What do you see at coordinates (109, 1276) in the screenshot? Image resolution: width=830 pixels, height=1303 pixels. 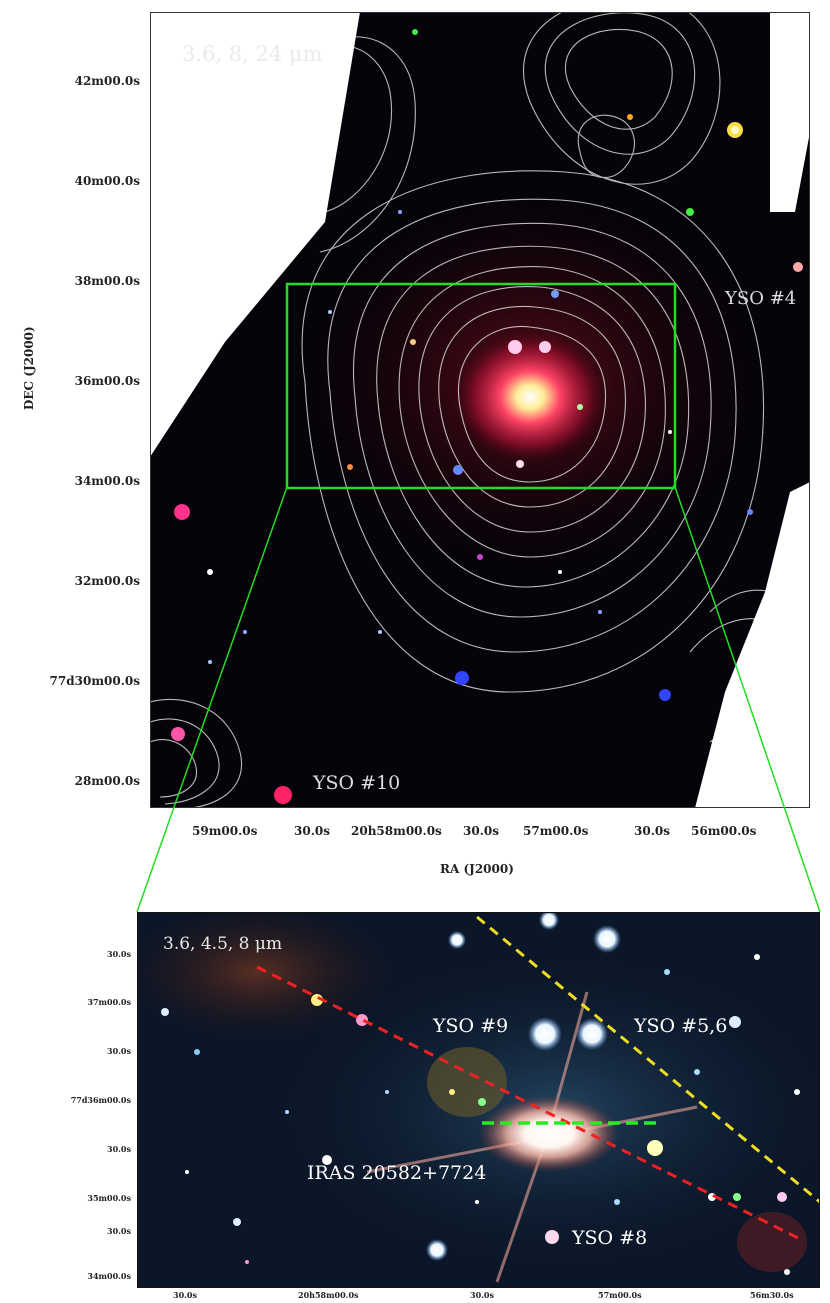 I see `dec-tick-label-zoom: 34m00.0s` at bounding box center [109, 1276].